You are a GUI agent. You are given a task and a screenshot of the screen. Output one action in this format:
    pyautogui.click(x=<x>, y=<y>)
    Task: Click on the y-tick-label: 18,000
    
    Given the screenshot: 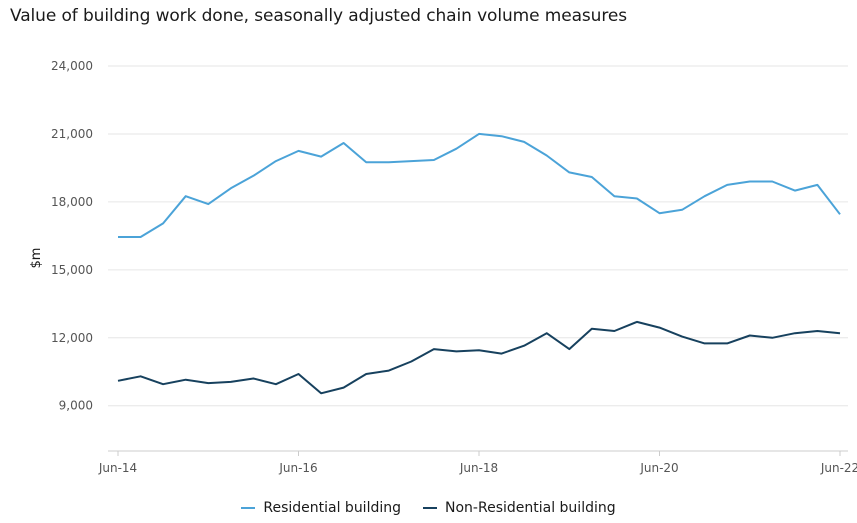 What is the action you would take?
    pyautogui.click(x=72, y=202)
    